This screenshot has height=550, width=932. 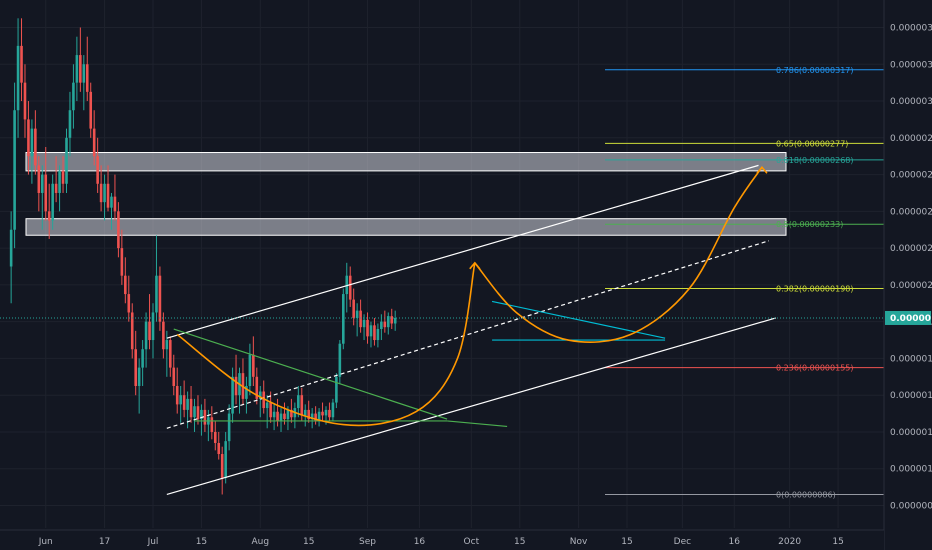 I want to click on rounding-bottom-curve, so click(x=326, y=344).